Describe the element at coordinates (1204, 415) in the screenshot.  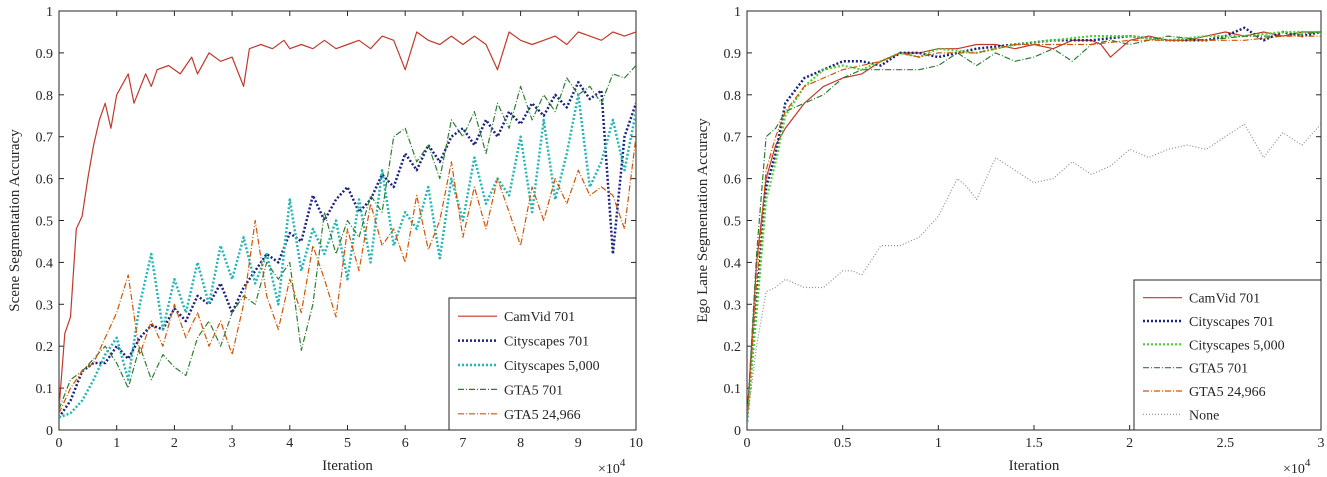
I see `legend-label: None` at that location.